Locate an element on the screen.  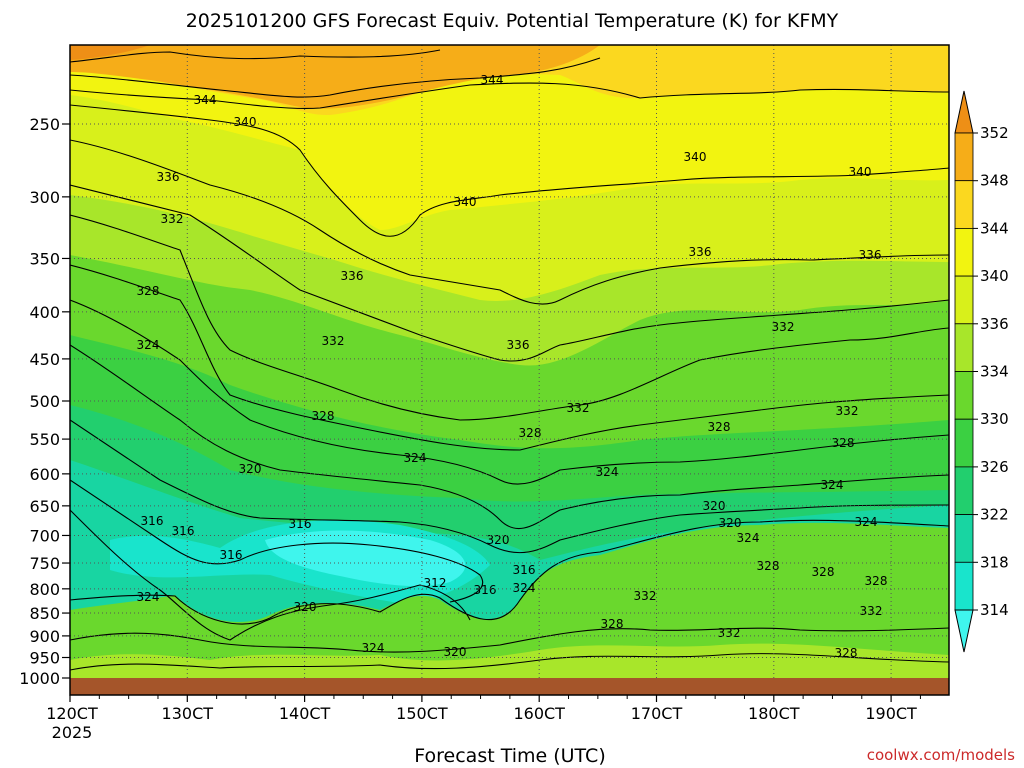
colorbar-bottom-arrow is located at coordinates (964, 631).